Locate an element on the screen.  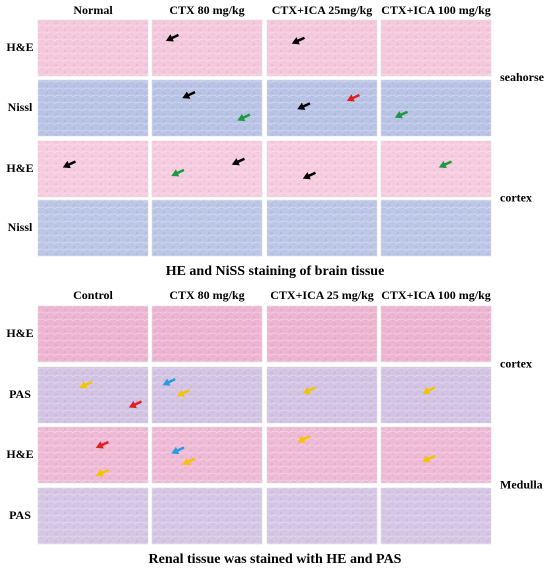
column-header: CTX+ICA 25 mg/kg is located at coordinates (322, 295).